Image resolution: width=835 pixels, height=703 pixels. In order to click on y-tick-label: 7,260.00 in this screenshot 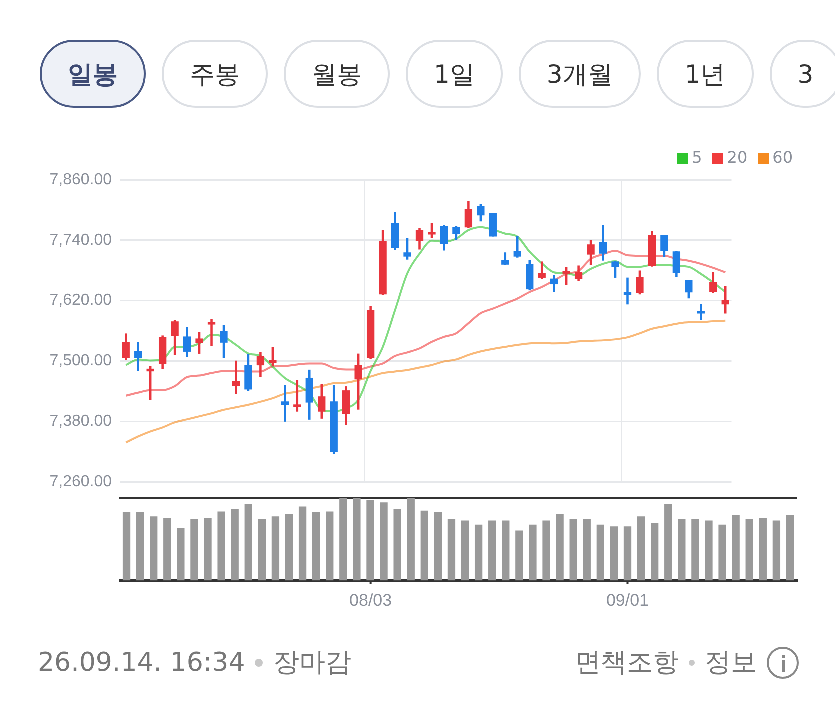, I will do `click(81, 481)`.